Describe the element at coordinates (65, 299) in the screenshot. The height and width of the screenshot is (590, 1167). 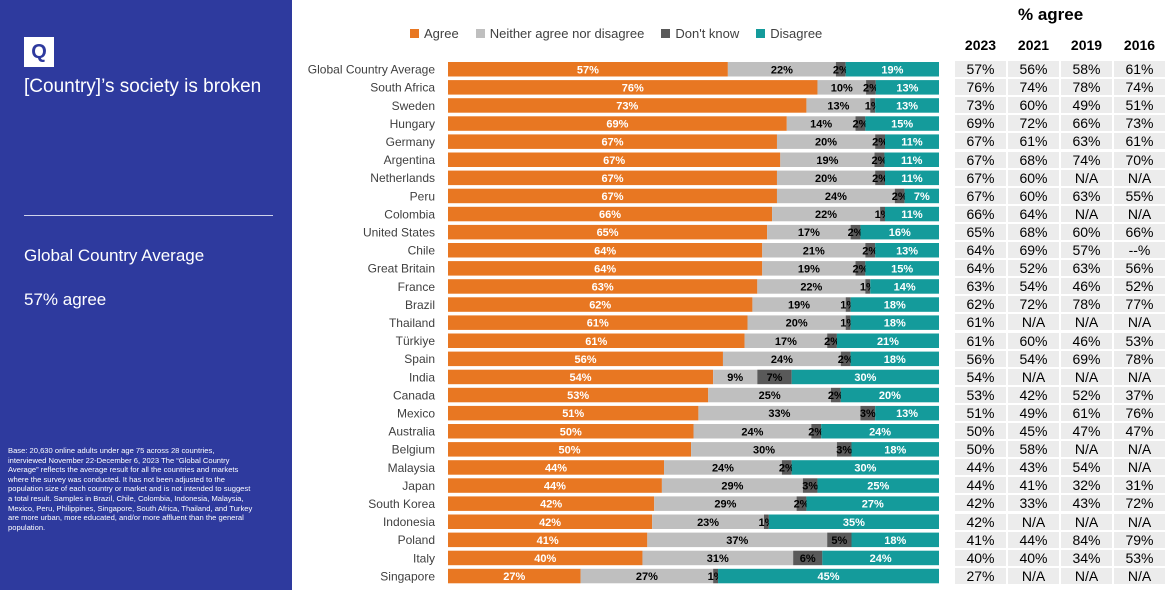
I see `sidebar-stat: 57% agree` at that location.